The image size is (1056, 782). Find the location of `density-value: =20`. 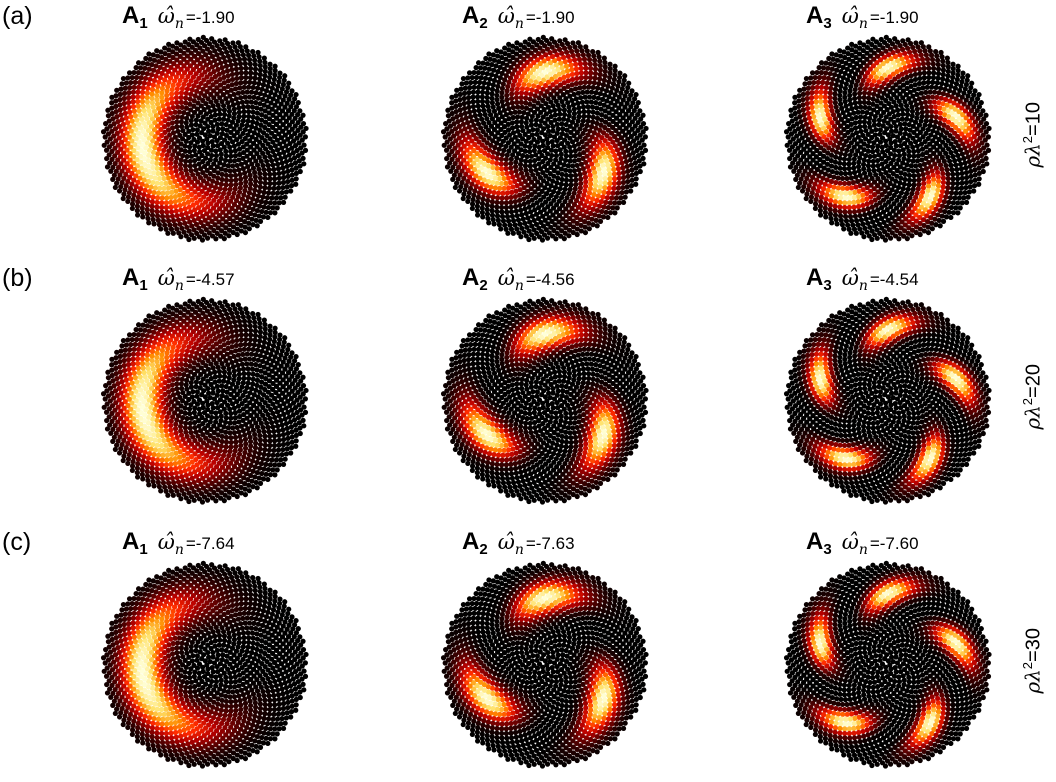

density-value: =20 is located at coordinates (1033, 381).